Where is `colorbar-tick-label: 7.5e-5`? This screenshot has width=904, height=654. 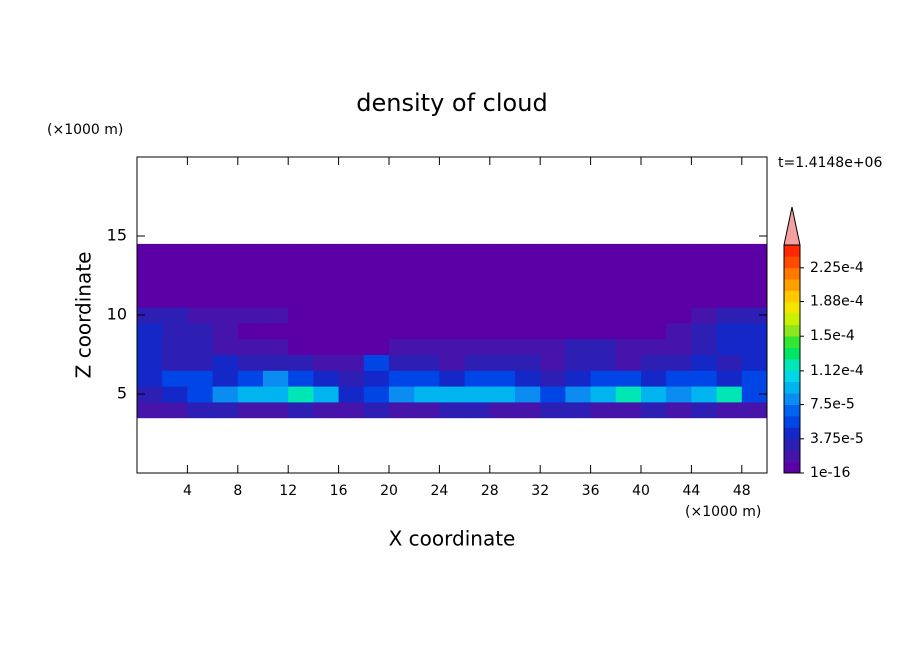 colorbar-tick-label: 7.5e-5 is located at coordinates (832, 405).